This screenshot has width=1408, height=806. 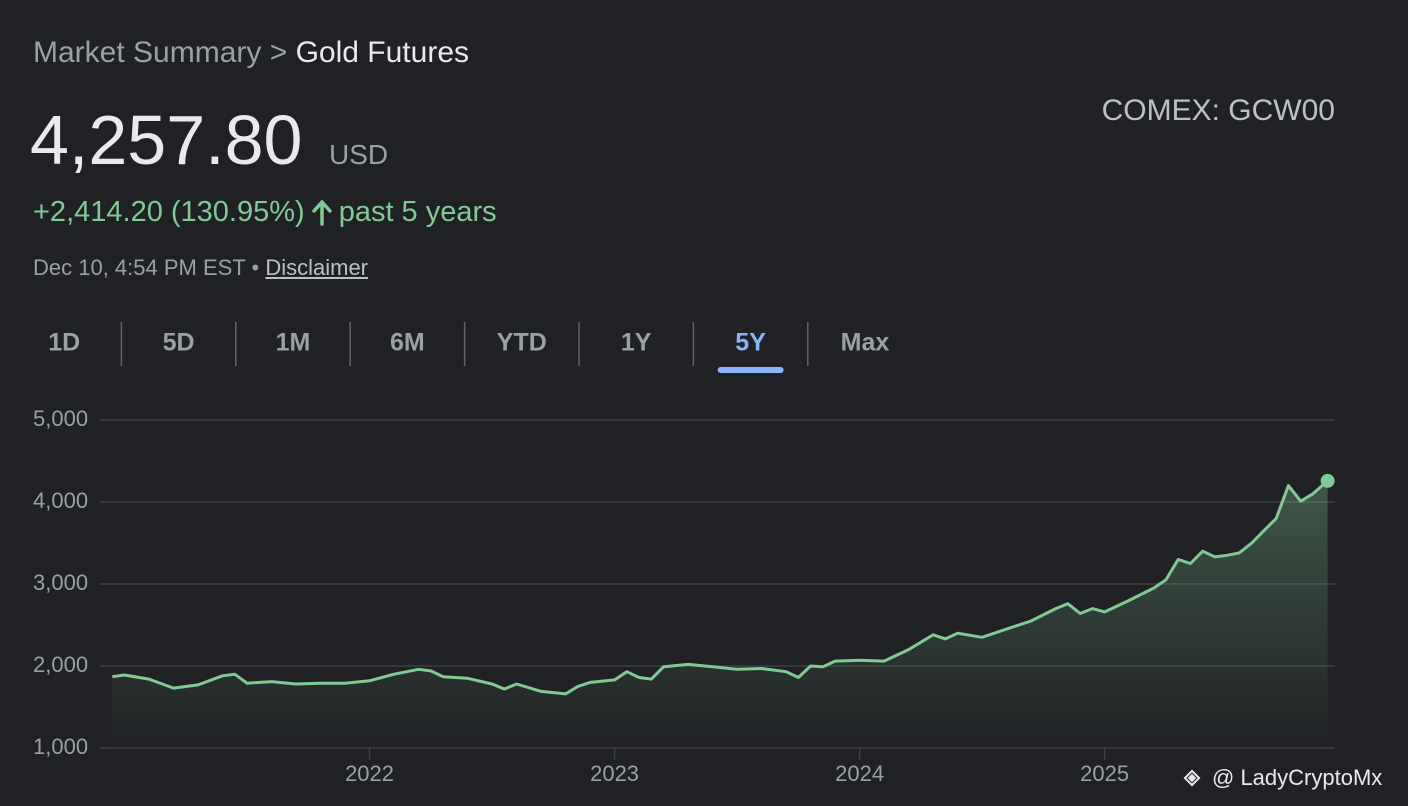 I want to click on disclaimer-link: Disclaimer, so click(x=317, y=267).